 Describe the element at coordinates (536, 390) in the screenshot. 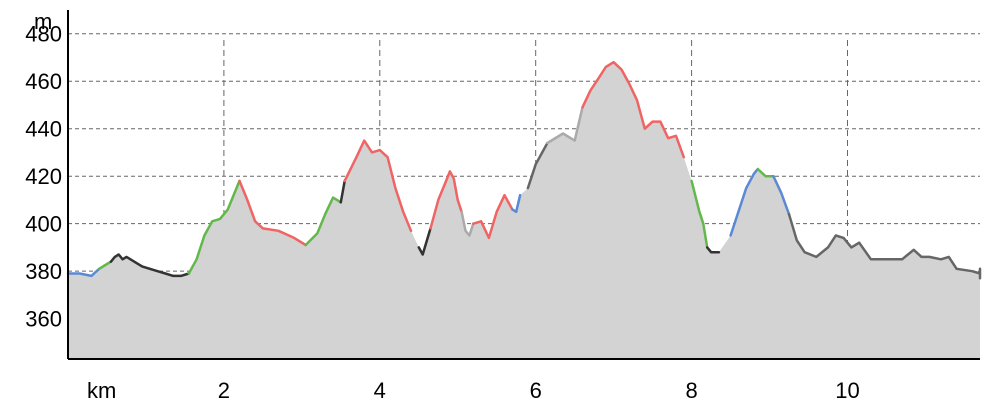

I see `x-tick-label-6: 6` at that location.